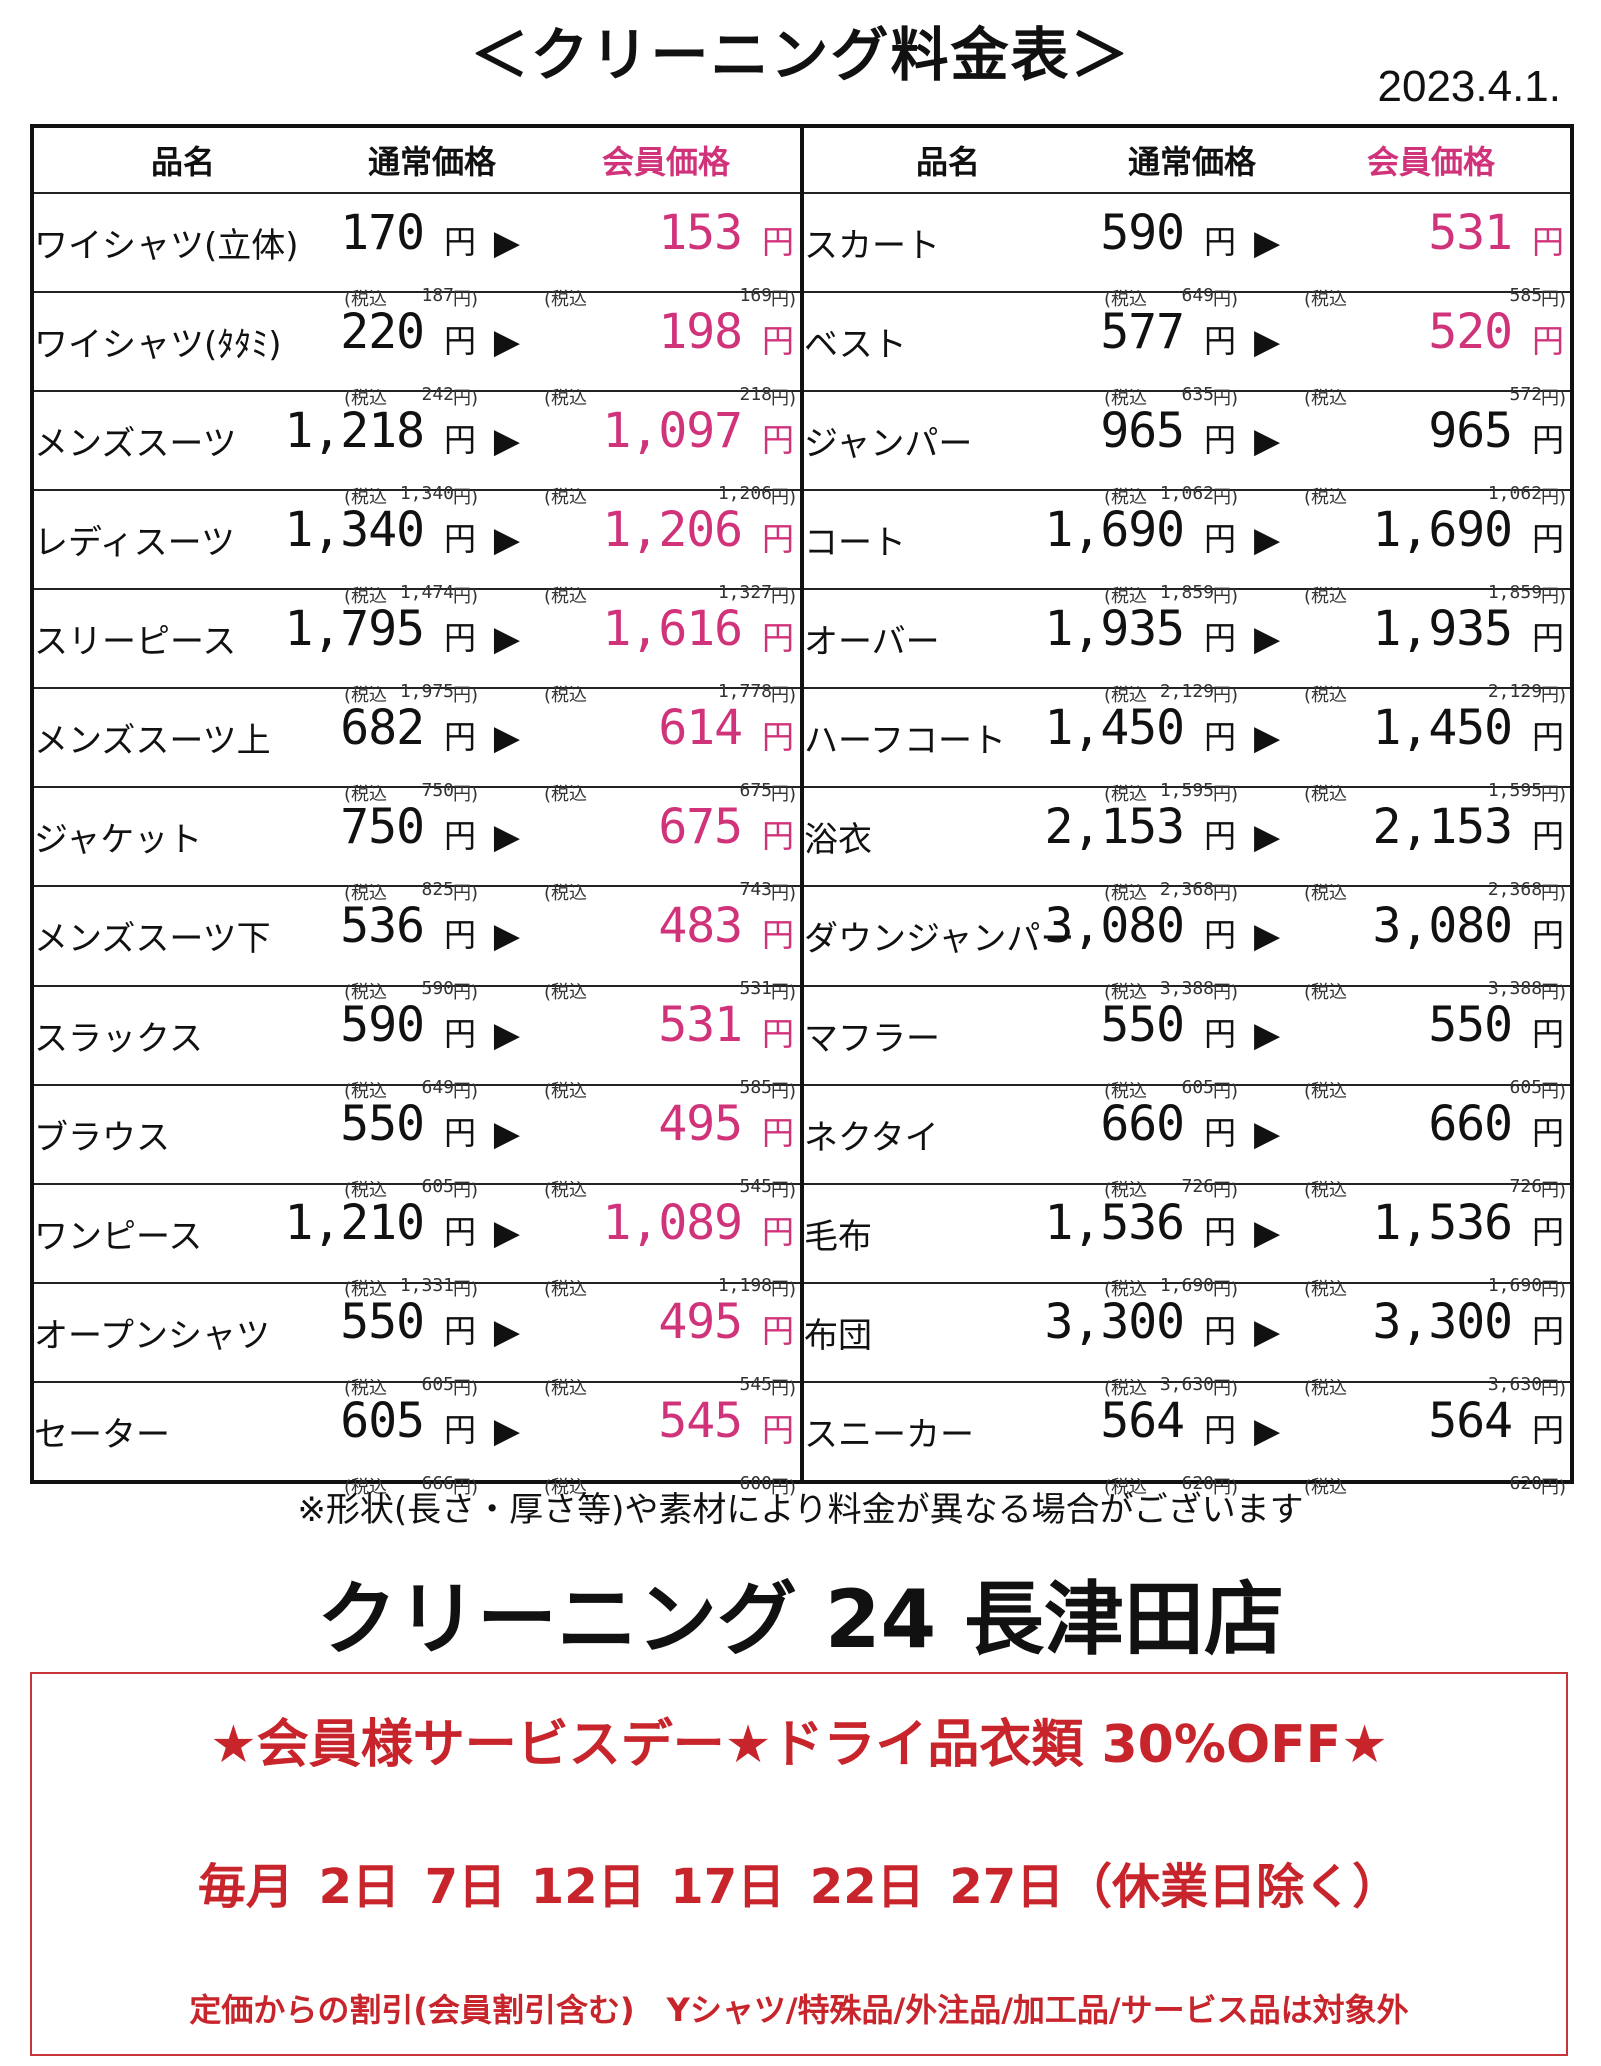 The height and width of the screenshot is (2066, 1601). What do you see at coordinates (667, 242) in the screenshot?
I see `member-price-cell: 153 円 (税込 169 円)` at bounding box center [667, 242].